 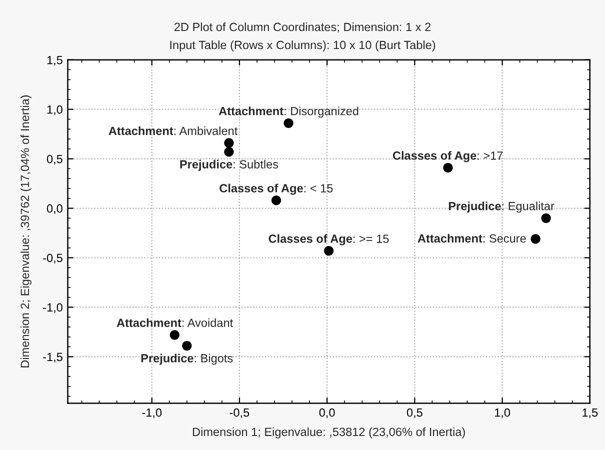 I want to click on annotation: Attachment: Secure, so click(x=472, y=238).